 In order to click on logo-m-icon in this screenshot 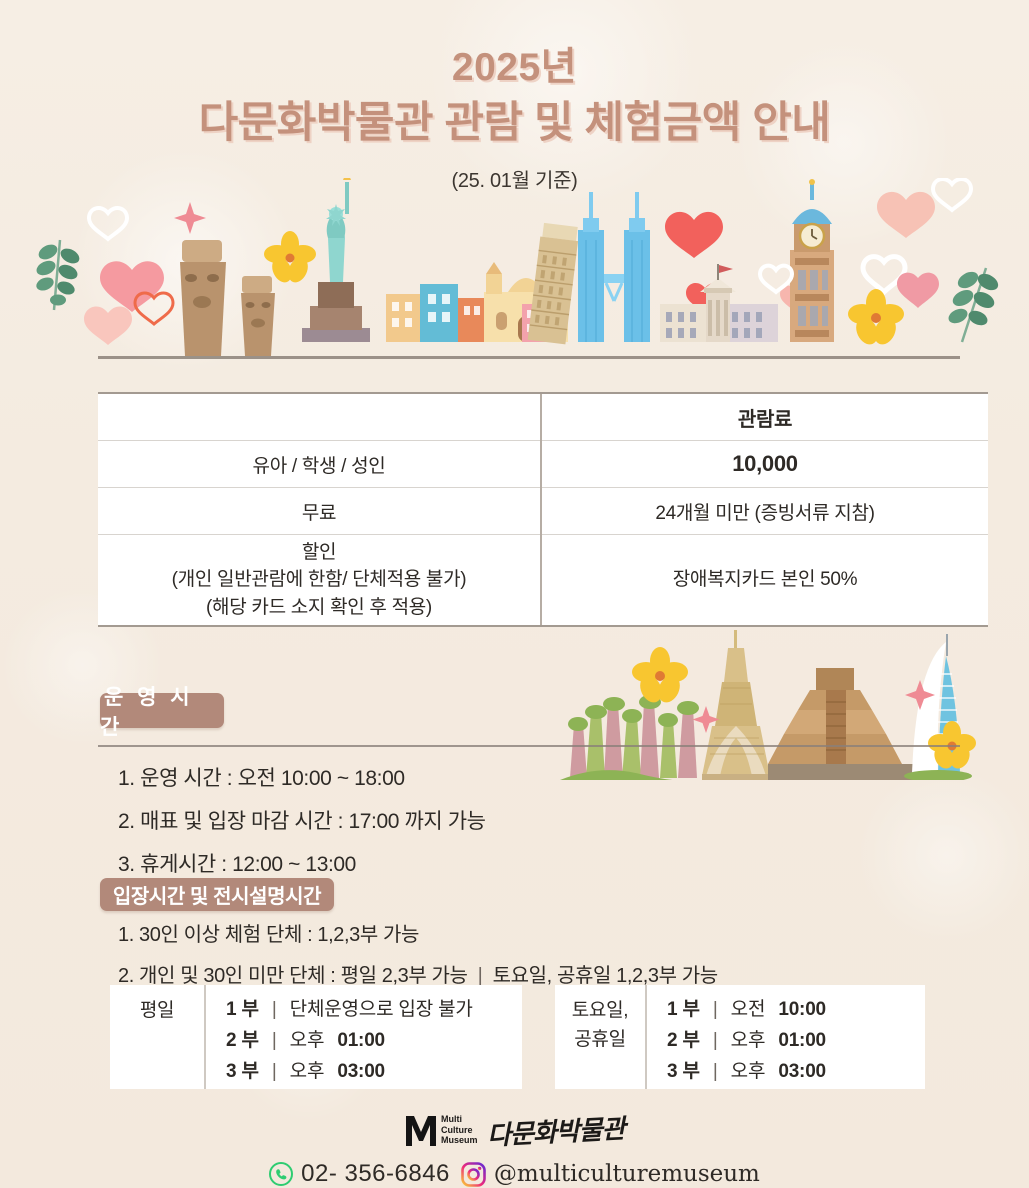, I will do `click(420, 1131)`.